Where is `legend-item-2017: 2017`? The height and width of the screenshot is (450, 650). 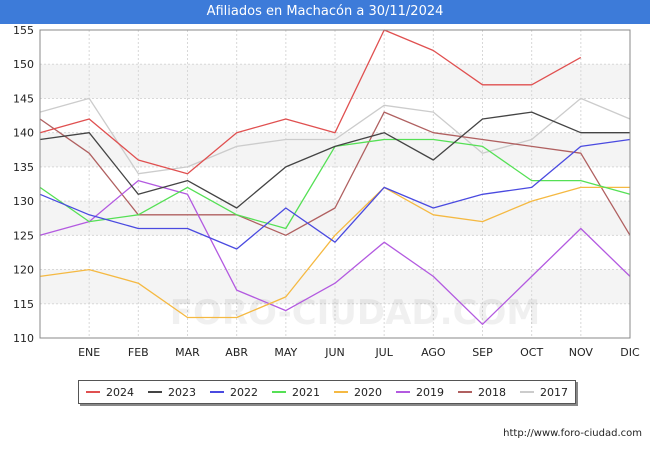 legend-item-2017: 2017 is located at coordinates (544, 392).